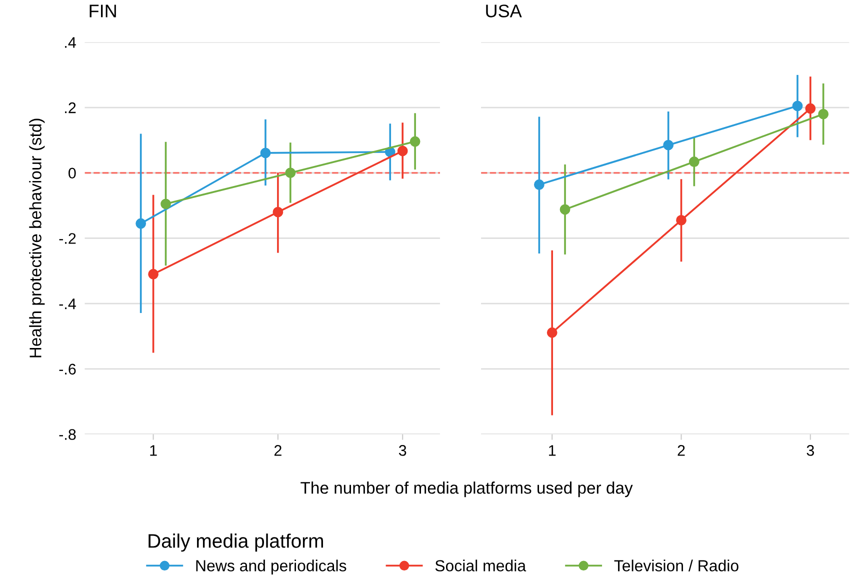 The width and height of the screenshot is (856, 586). I want to click on legend-label: Television / Radio, so click(676, 566).